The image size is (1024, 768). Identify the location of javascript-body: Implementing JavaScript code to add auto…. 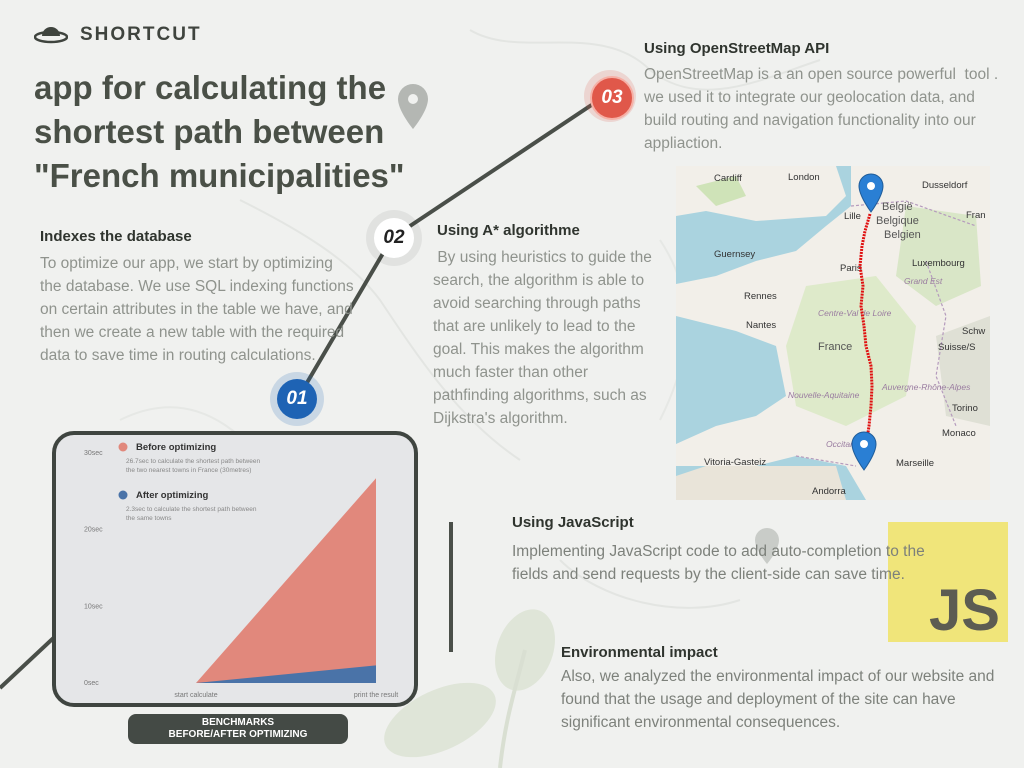
(718, 563).